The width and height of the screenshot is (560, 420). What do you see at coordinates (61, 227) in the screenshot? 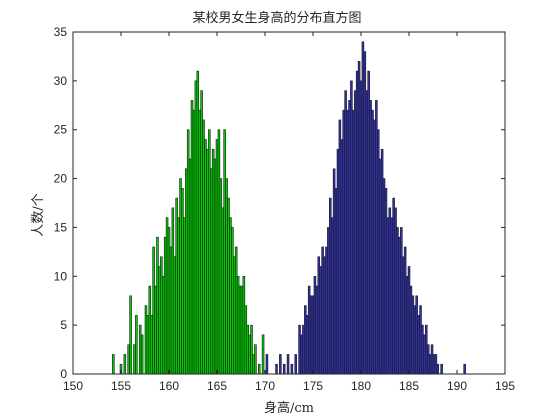
I see `y-tick-label: 15` at bounding box center [61, 227].